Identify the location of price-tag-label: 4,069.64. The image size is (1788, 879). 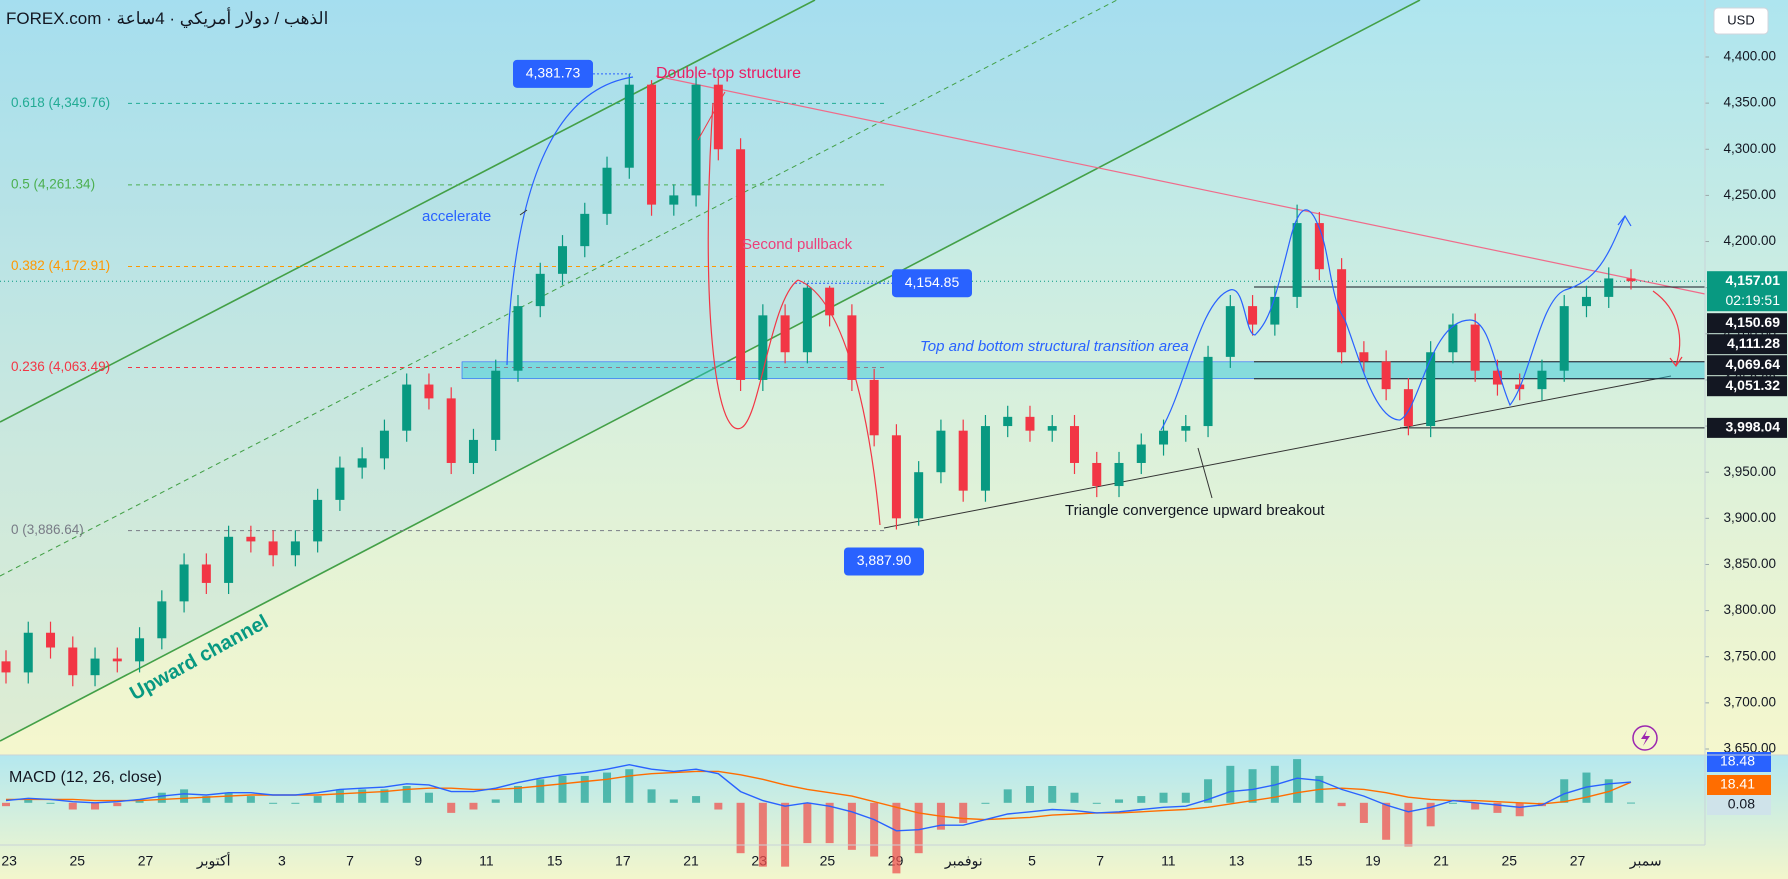
(1753, 364).